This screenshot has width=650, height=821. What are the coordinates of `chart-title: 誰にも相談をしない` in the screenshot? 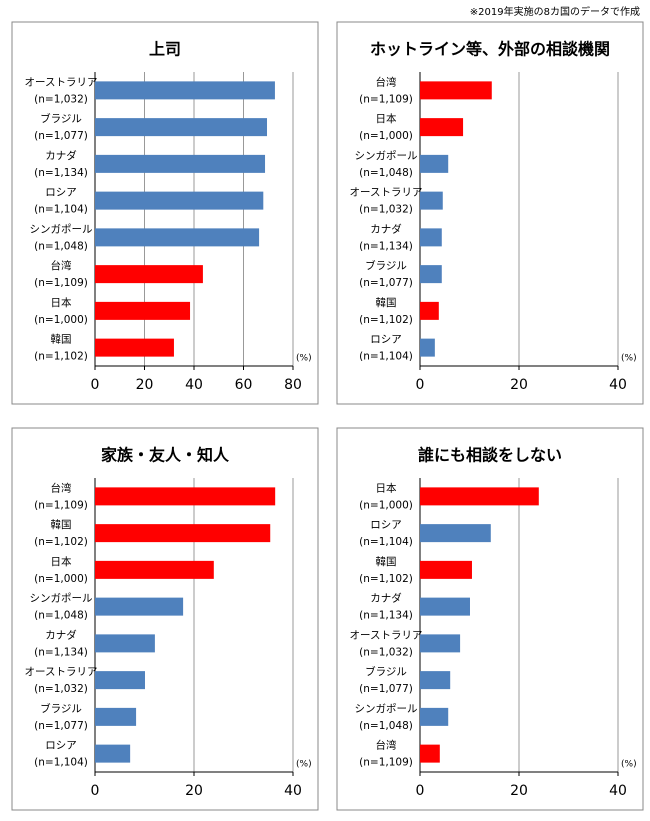 It's located at (490, 455).